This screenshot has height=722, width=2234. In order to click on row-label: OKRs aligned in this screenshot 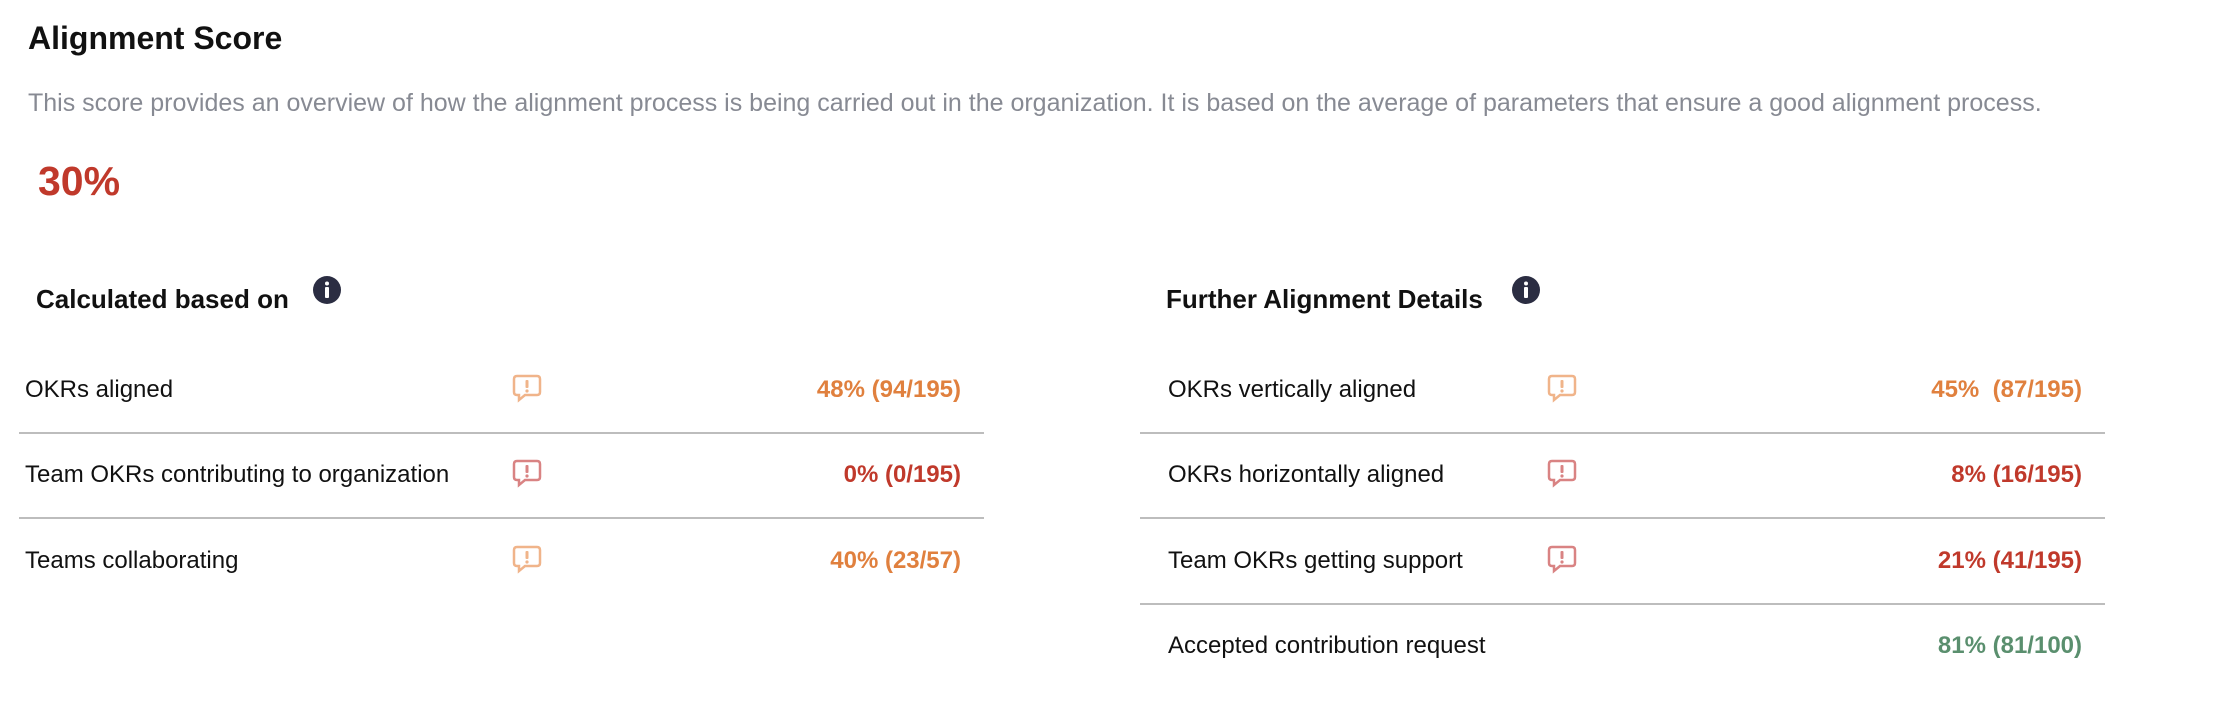, I will do `click(99, 389)`.